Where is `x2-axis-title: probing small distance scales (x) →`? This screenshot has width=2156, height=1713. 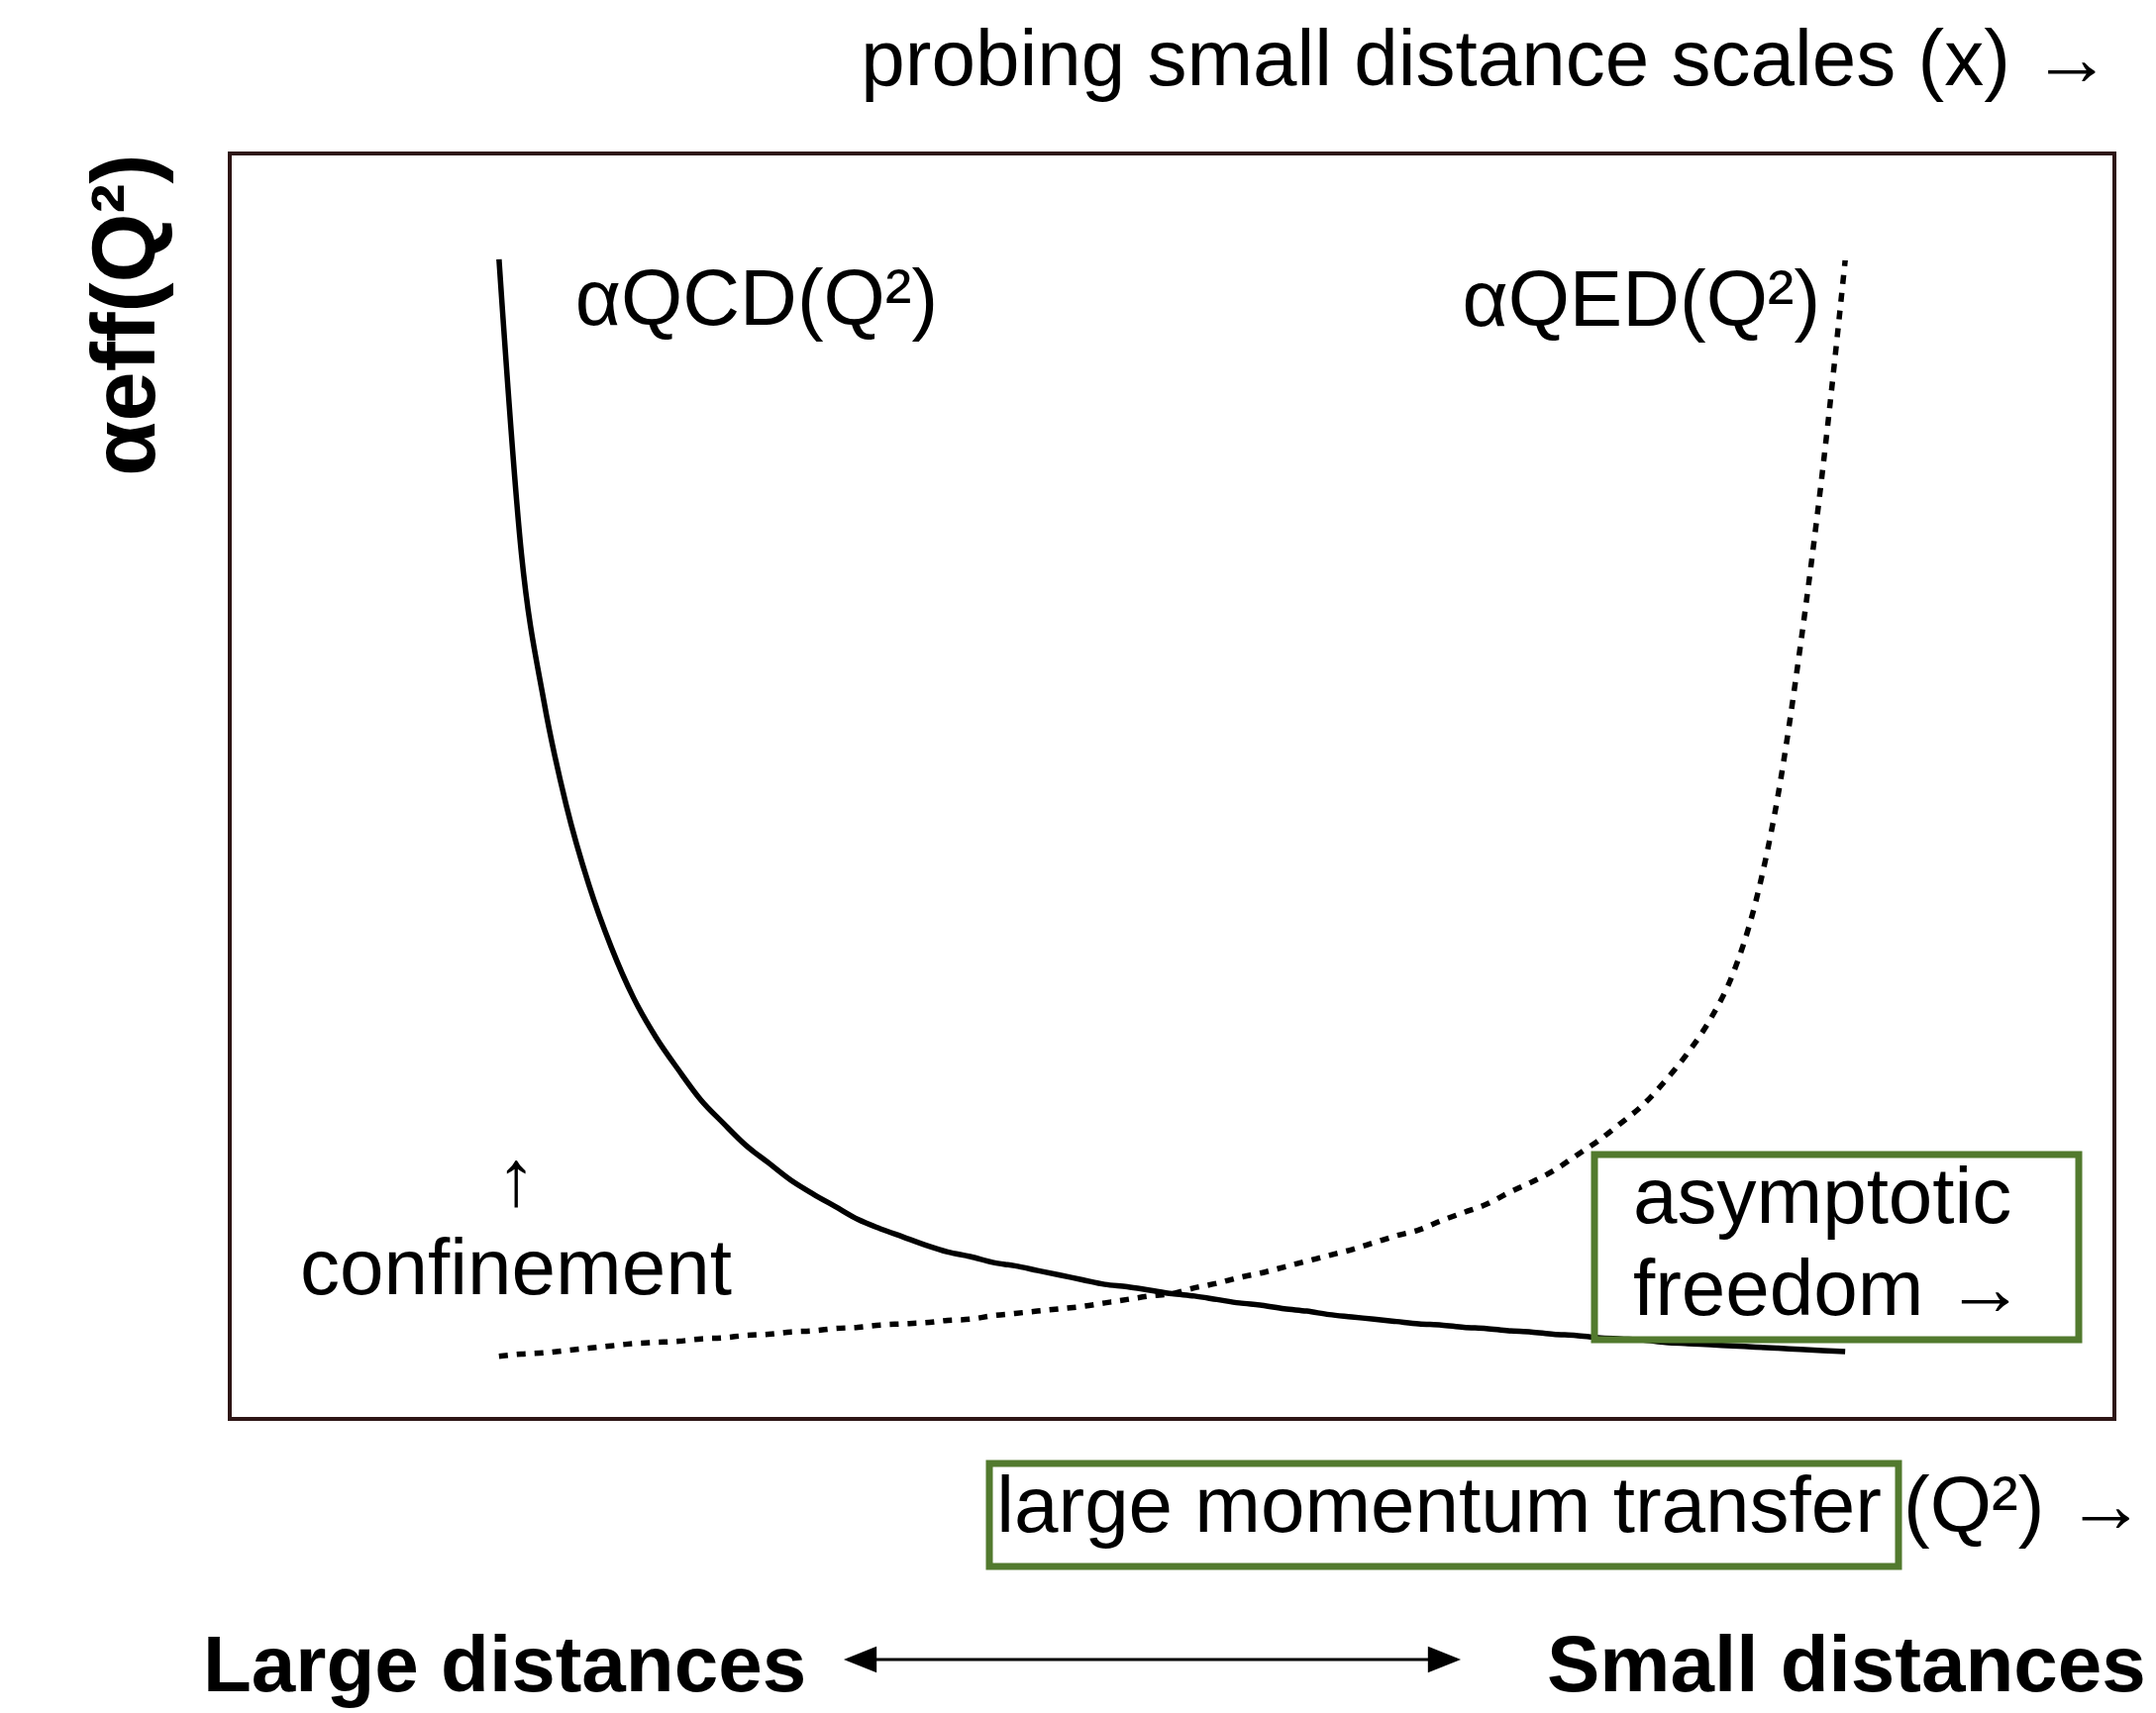 x2-axis-title: probing small distance scales (x) → is located at coordinates (1486, 58).